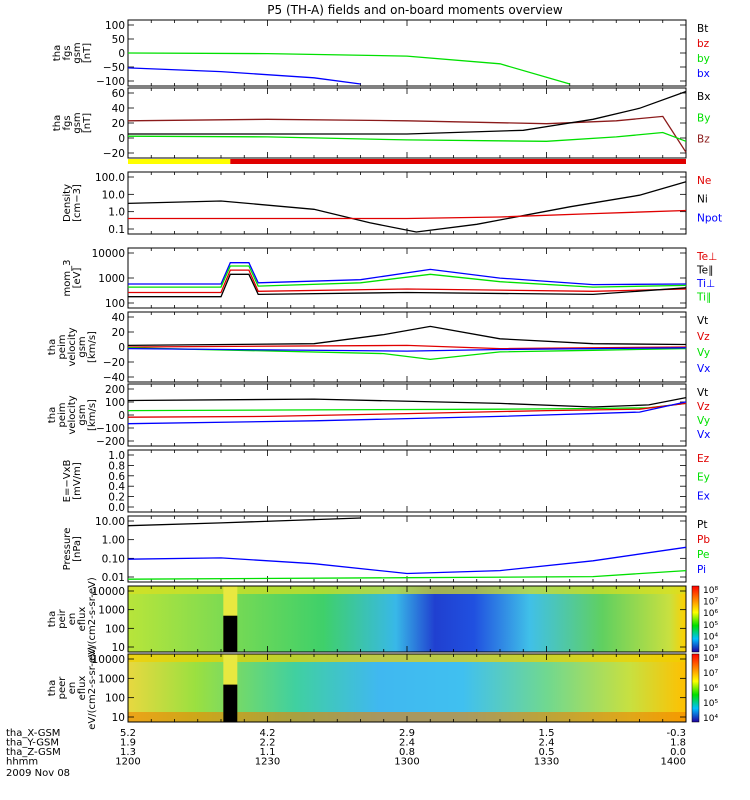  Describe the element at coordinates (116, 498) in the screenshot. I see `y-tick-label: 0.2` at that location.